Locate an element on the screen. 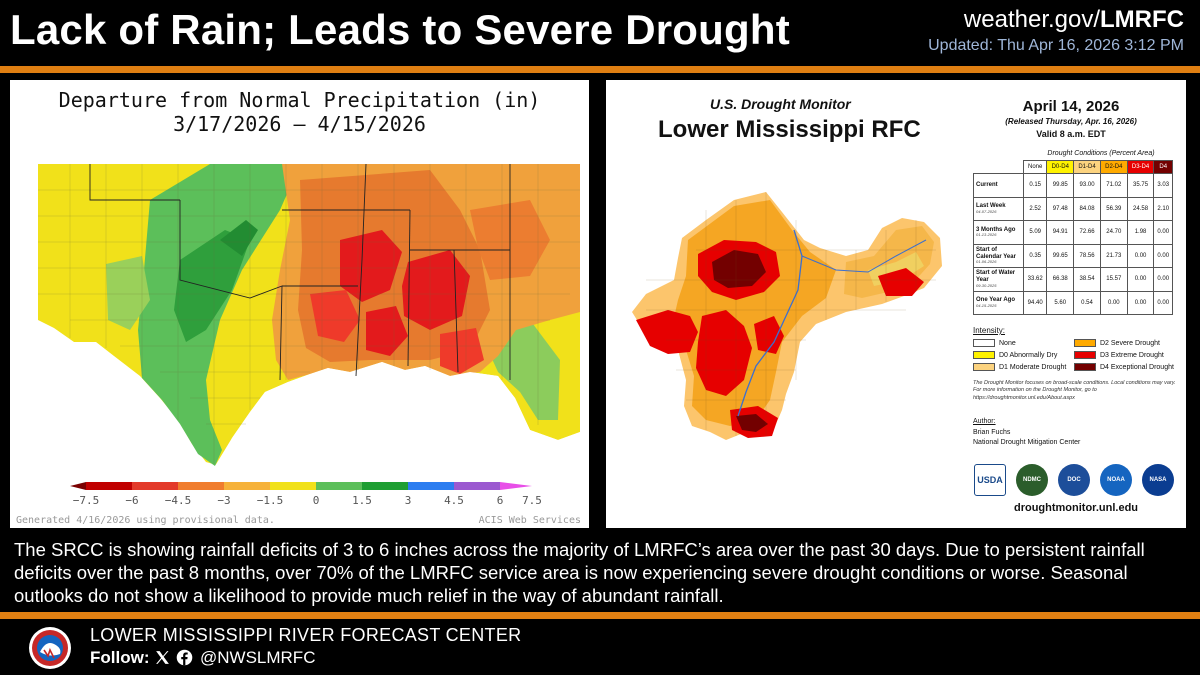 Image resolution: width=1200 pixels, height=675 pixels. table-cell: 5.60 is located at coordinates (1060, 302).